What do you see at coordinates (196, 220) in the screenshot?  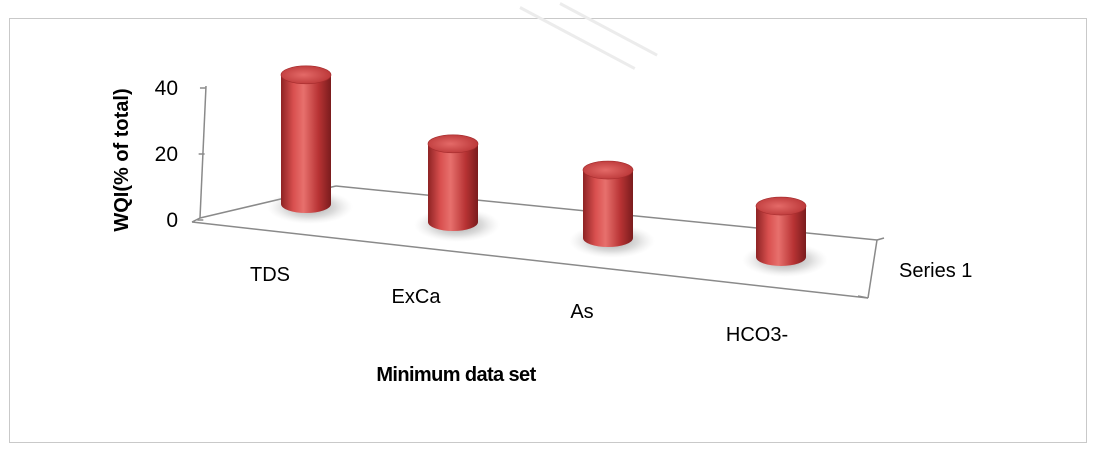 I see `floor-left-edge` at bounding box center [196, 220].